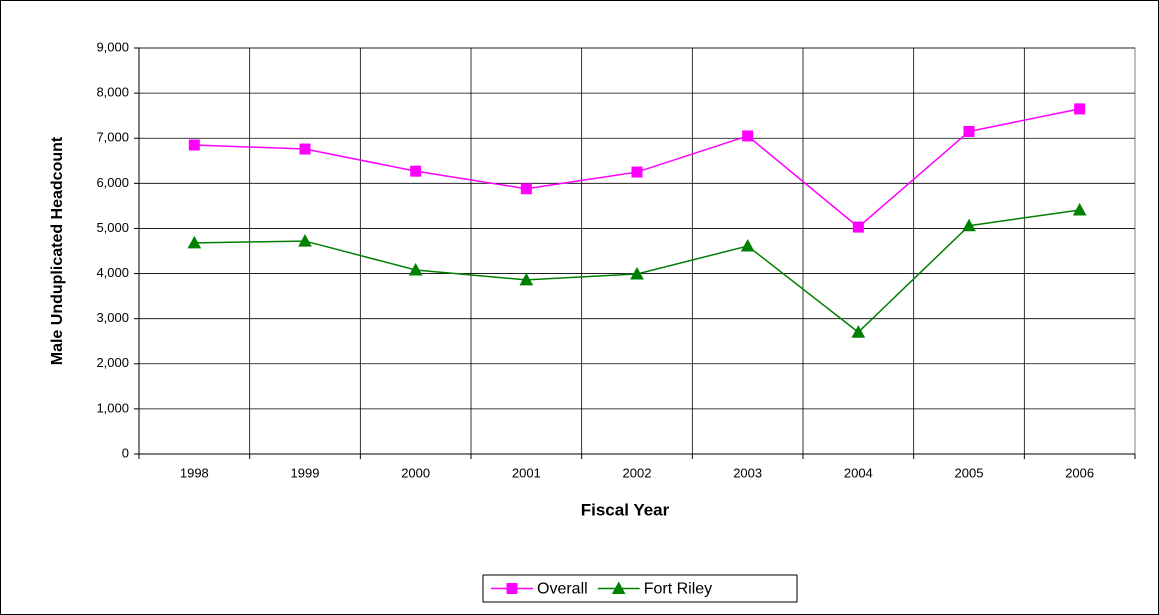 The height and width of the screenshot is (615, 1159). Describe the element at coordinates (858, 472) in the screenshot. I see `x-tick-label: 2004` at that location.